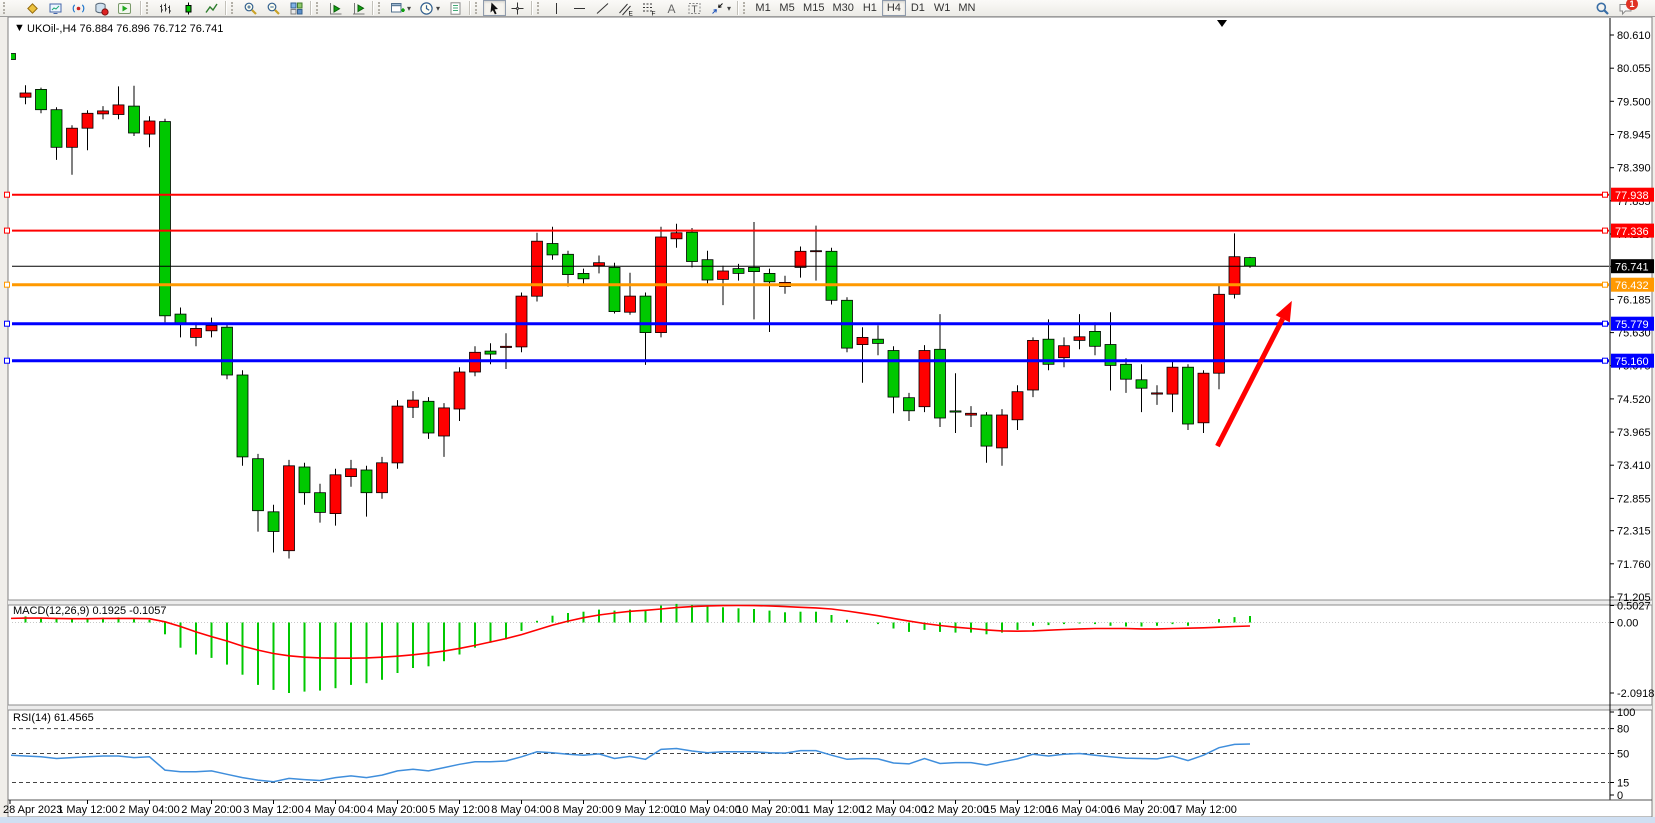 This screenshot has height=823, width=1655. What do you see at coordinates (426, 8) in the screenshot?
I see `profiles-icon` at bounding box center [426, 8].